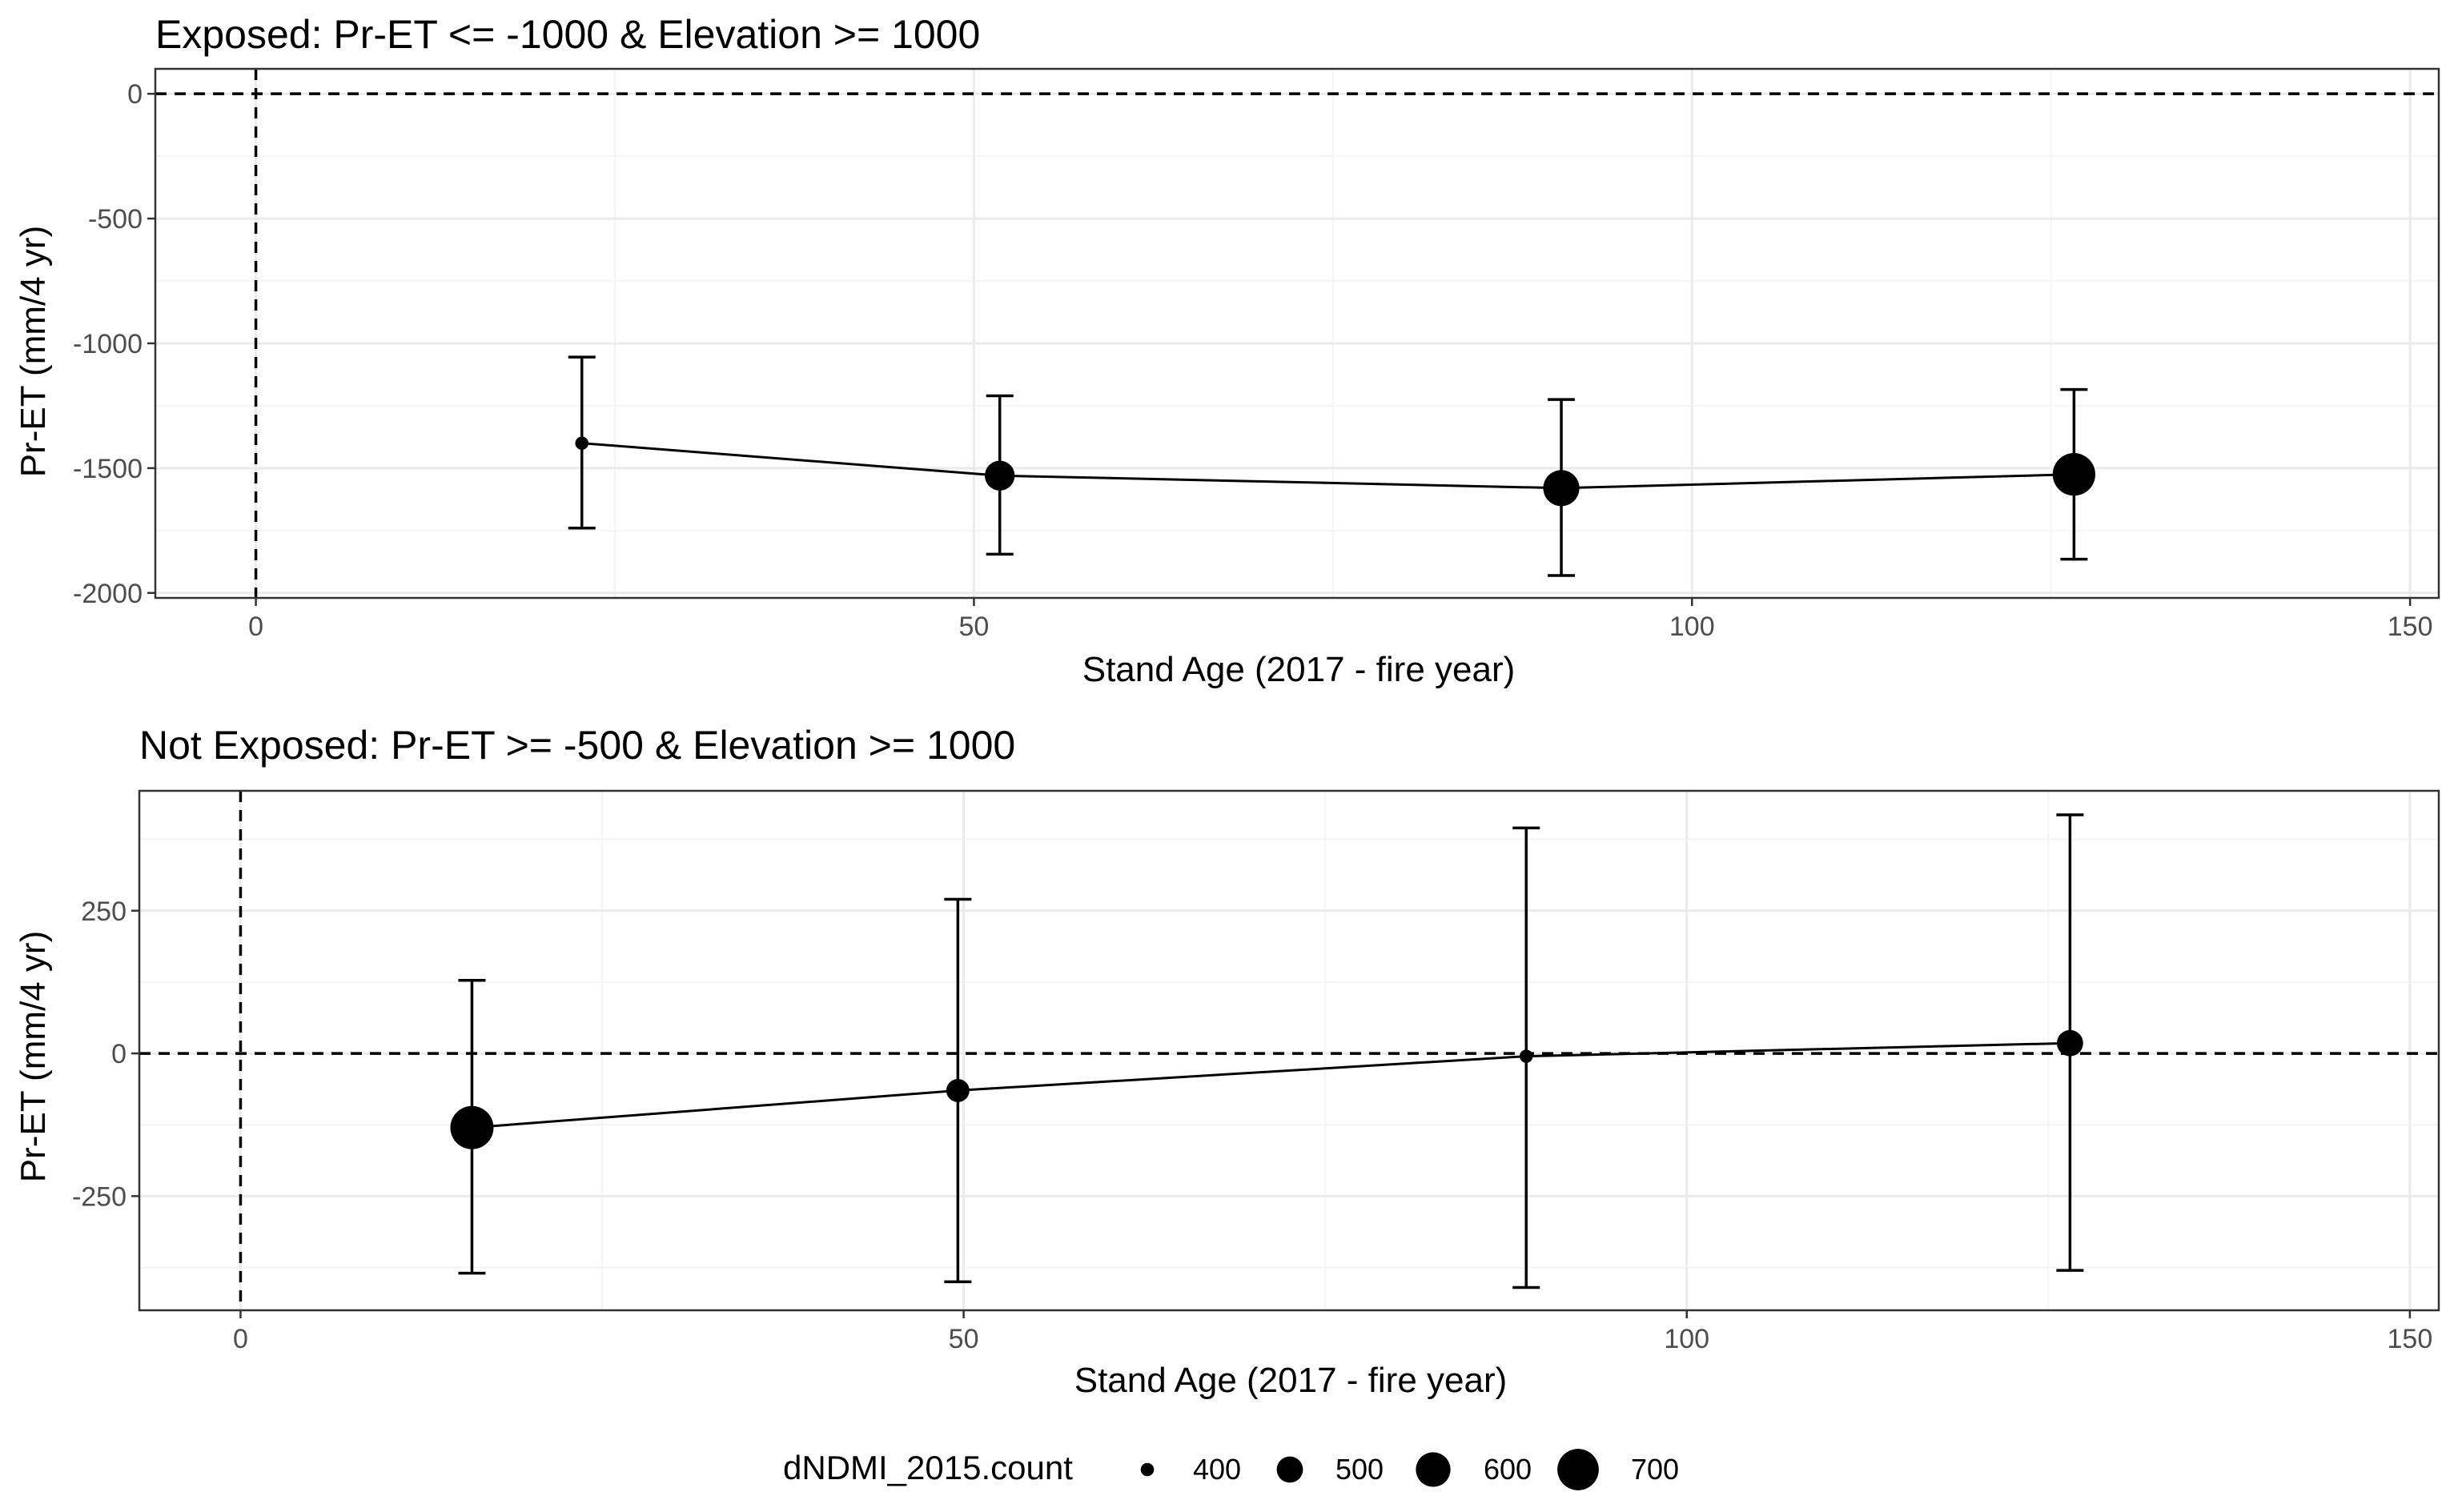  Describe the element at coordinates (108, 469) in the screenshot. I see `y-tick-label: -1500` at that location.